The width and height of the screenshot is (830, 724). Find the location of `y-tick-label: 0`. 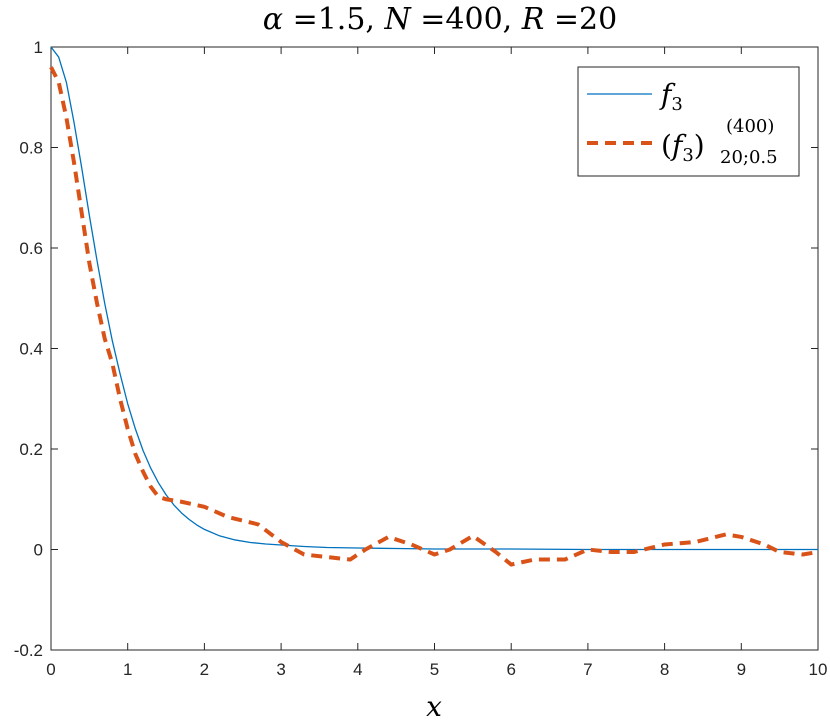

y-tick-label: 0 is located at coordinates (38, 550).